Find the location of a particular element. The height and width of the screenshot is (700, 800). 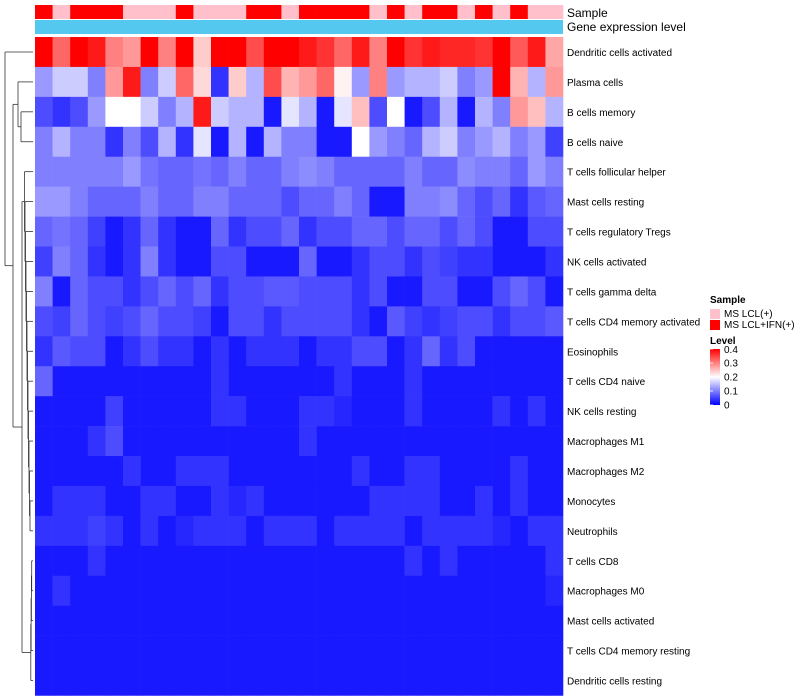

level-tick-label: 0.2 is located at coordinates (731, 378).